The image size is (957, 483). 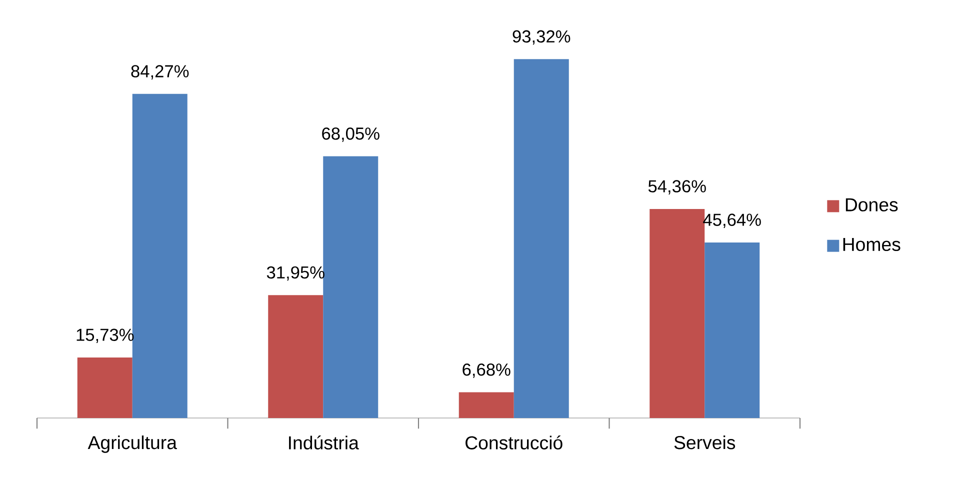 What do you see at coordinates (872, 205) in the screenshot?
I see `legend-label: Dones` at bounding box center [872, 205].